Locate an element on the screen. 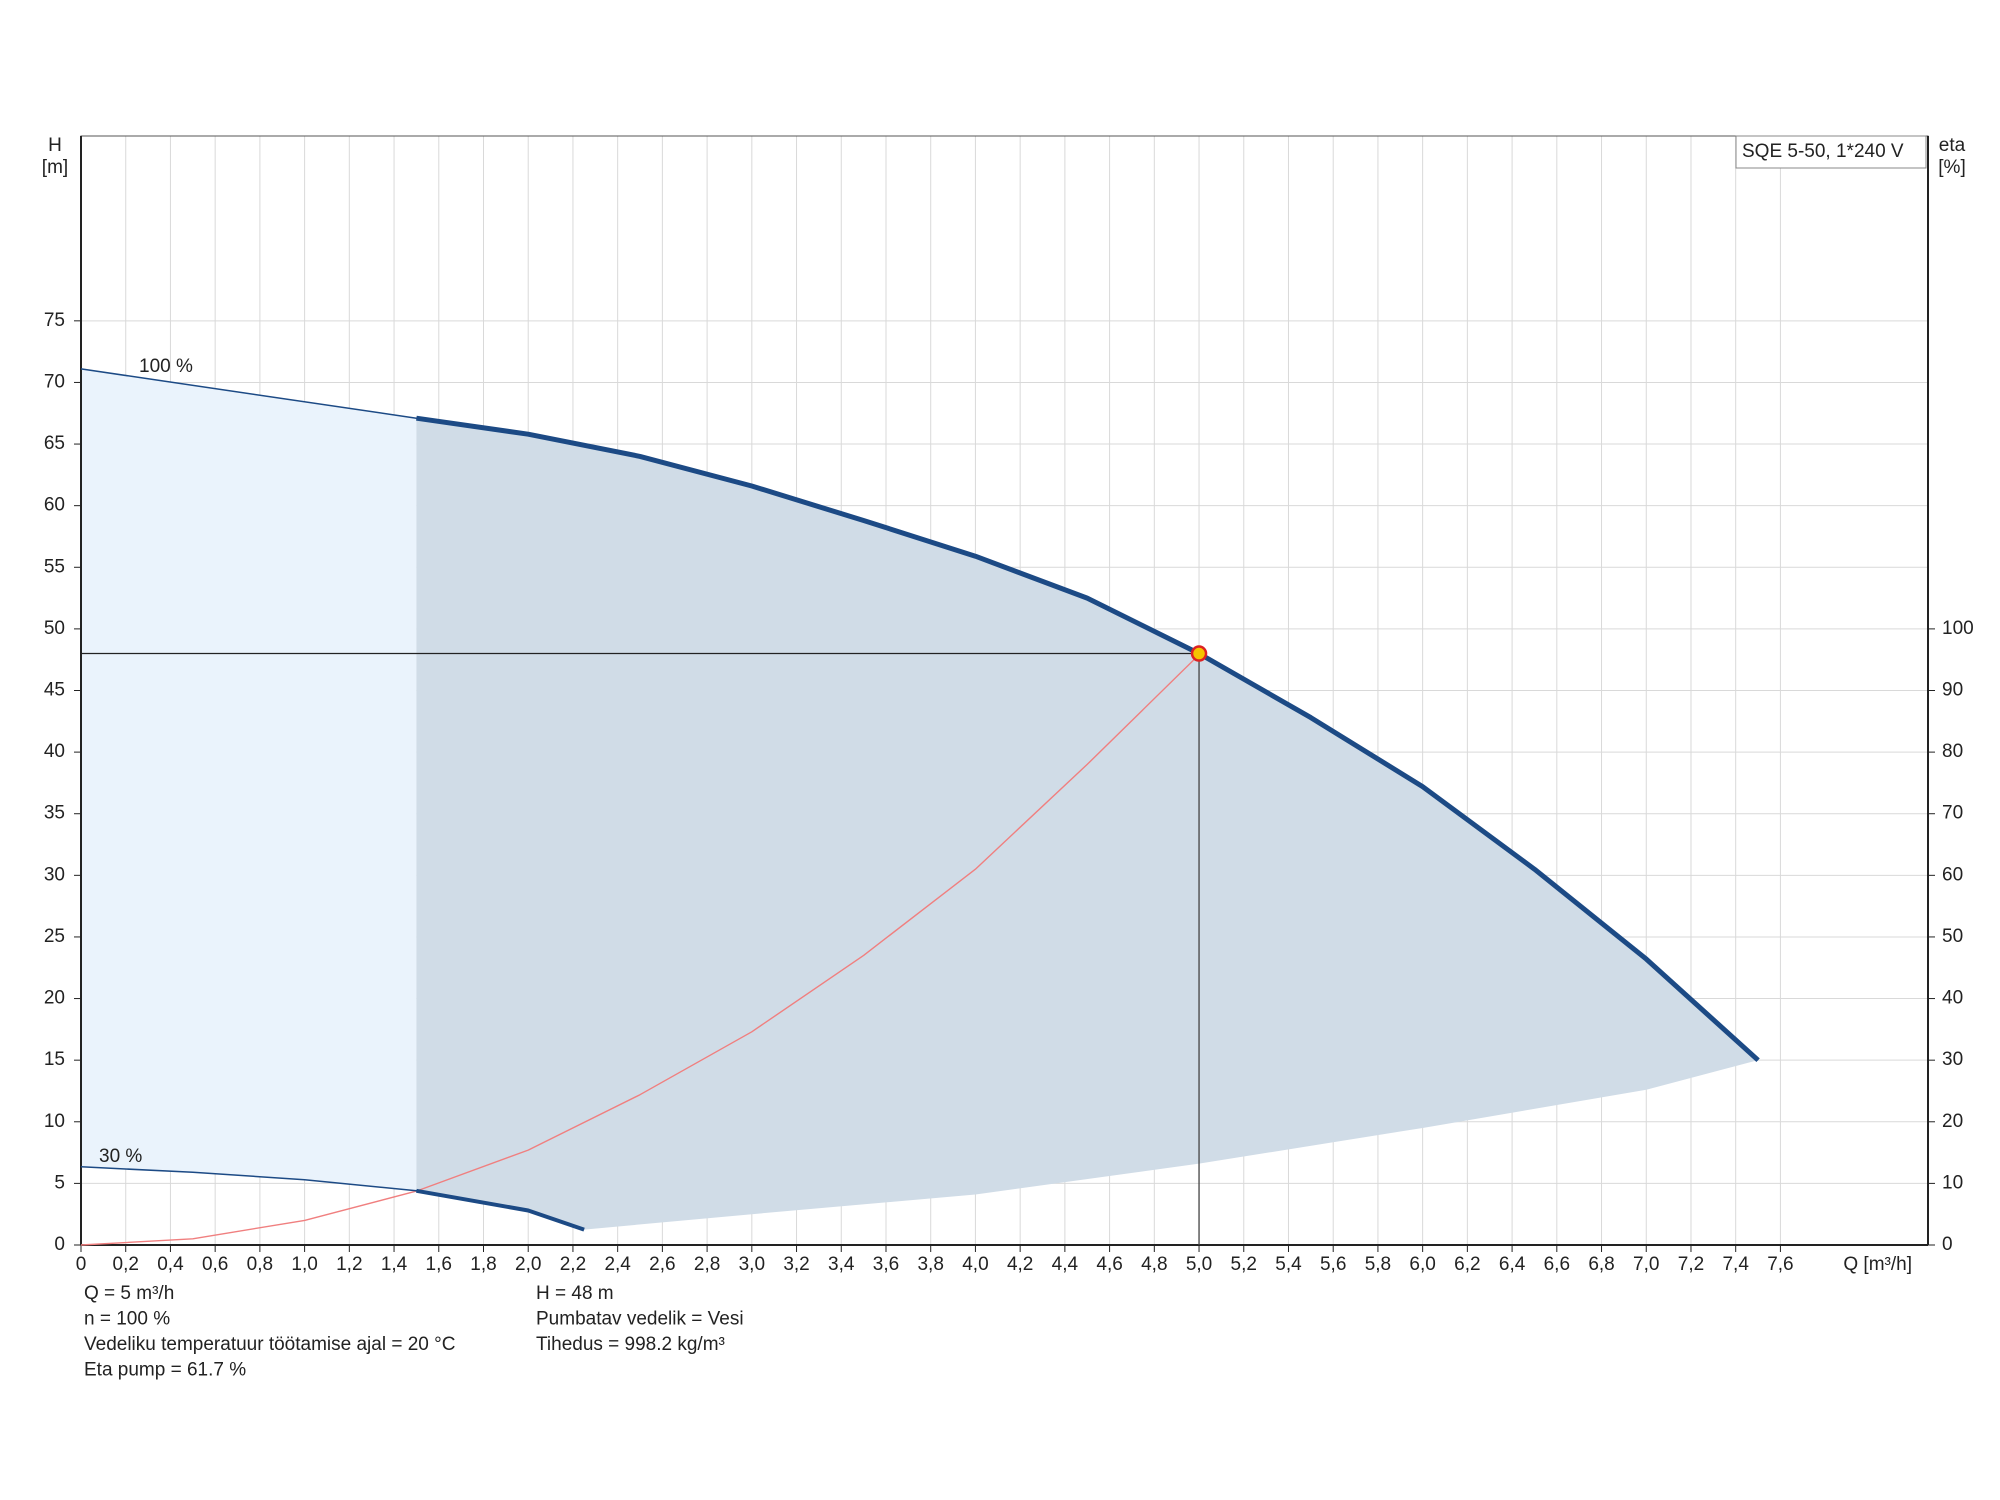 The image size is (2000, 1500). x-tick-label: 4,4 is located at coordinates (1065, 1264).